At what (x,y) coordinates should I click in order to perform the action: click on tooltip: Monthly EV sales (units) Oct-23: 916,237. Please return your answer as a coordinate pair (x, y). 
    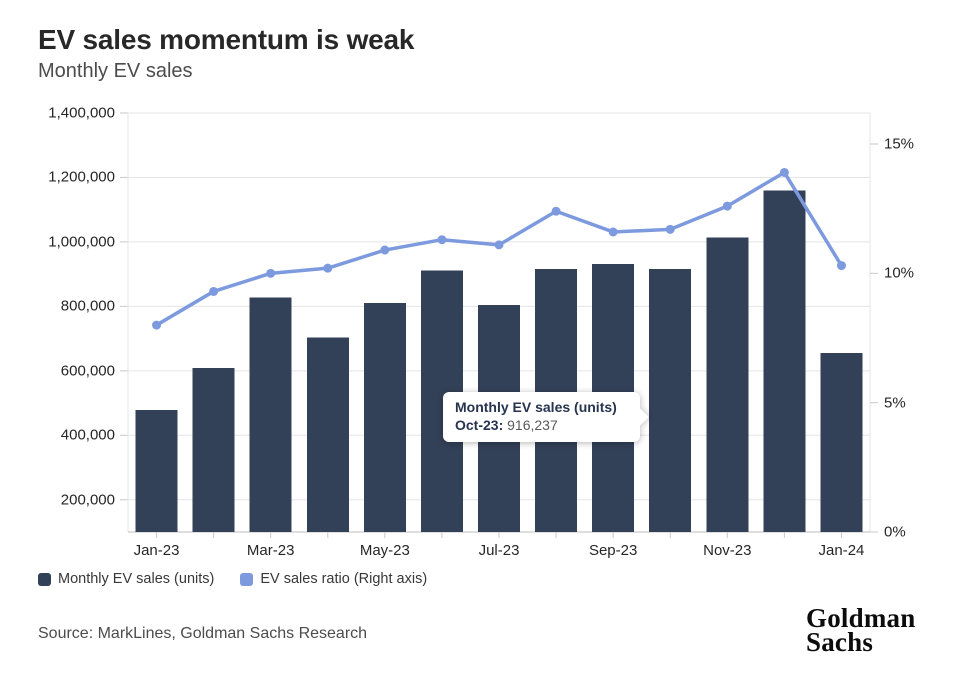
    Looking at the image, I should click on (546, 417).